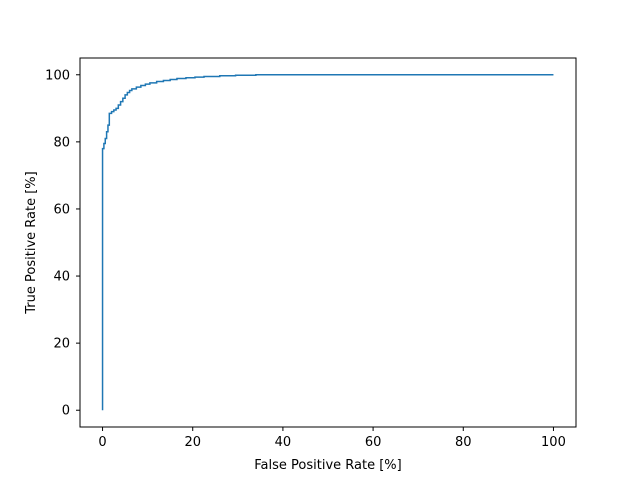 This screenshot has height=480, width=640. I want to click on y-tick-label: 80, so click(61, 142).